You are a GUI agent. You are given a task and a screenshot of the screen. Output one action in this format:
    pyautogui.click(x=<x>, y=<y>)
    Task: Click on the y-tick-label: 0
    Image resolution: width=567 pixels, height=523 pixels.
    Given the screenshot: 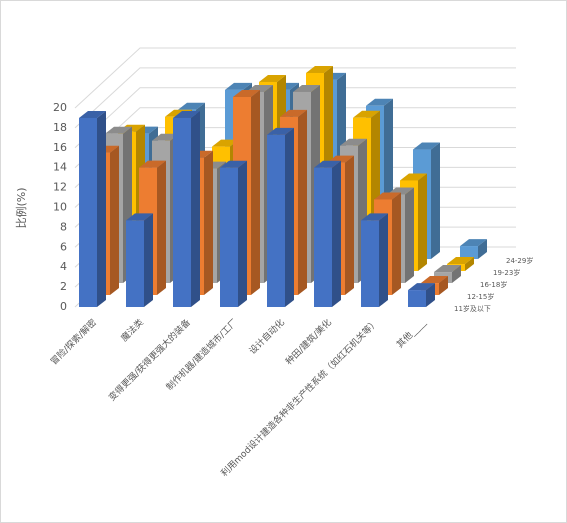 What is the action you would take?
    pyautogui.click(x=63, y=306)
    